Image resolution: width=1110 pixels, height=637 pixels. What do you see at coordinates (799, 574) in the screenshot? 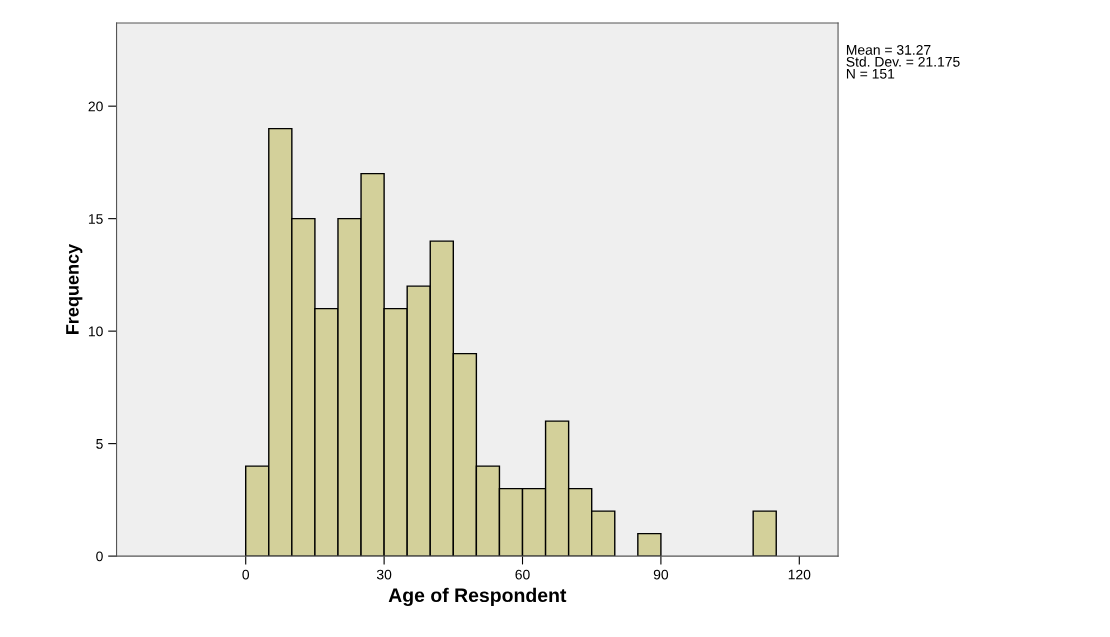
I see `x-tick-label: 120` at bounding box center [799, 574].